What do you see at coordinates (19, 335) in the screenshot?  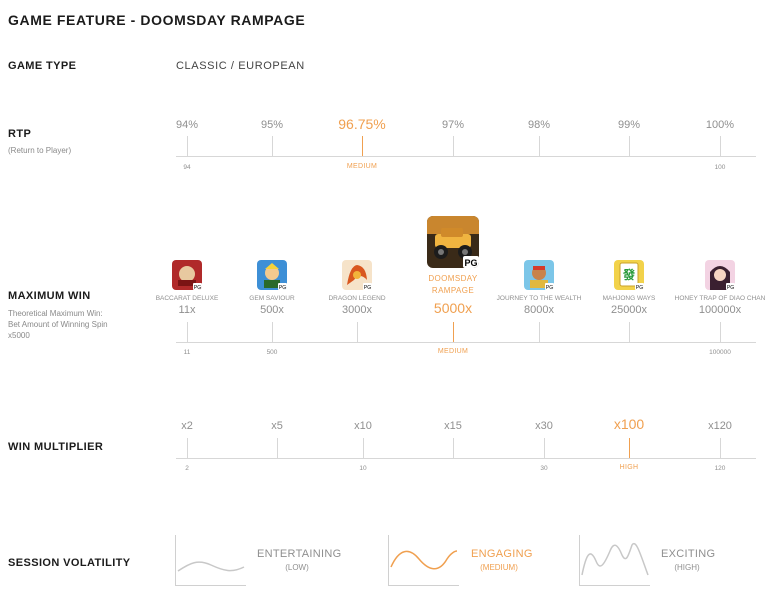 I see `max-win-sub-3: x5000` at bounding box center [19, 335].